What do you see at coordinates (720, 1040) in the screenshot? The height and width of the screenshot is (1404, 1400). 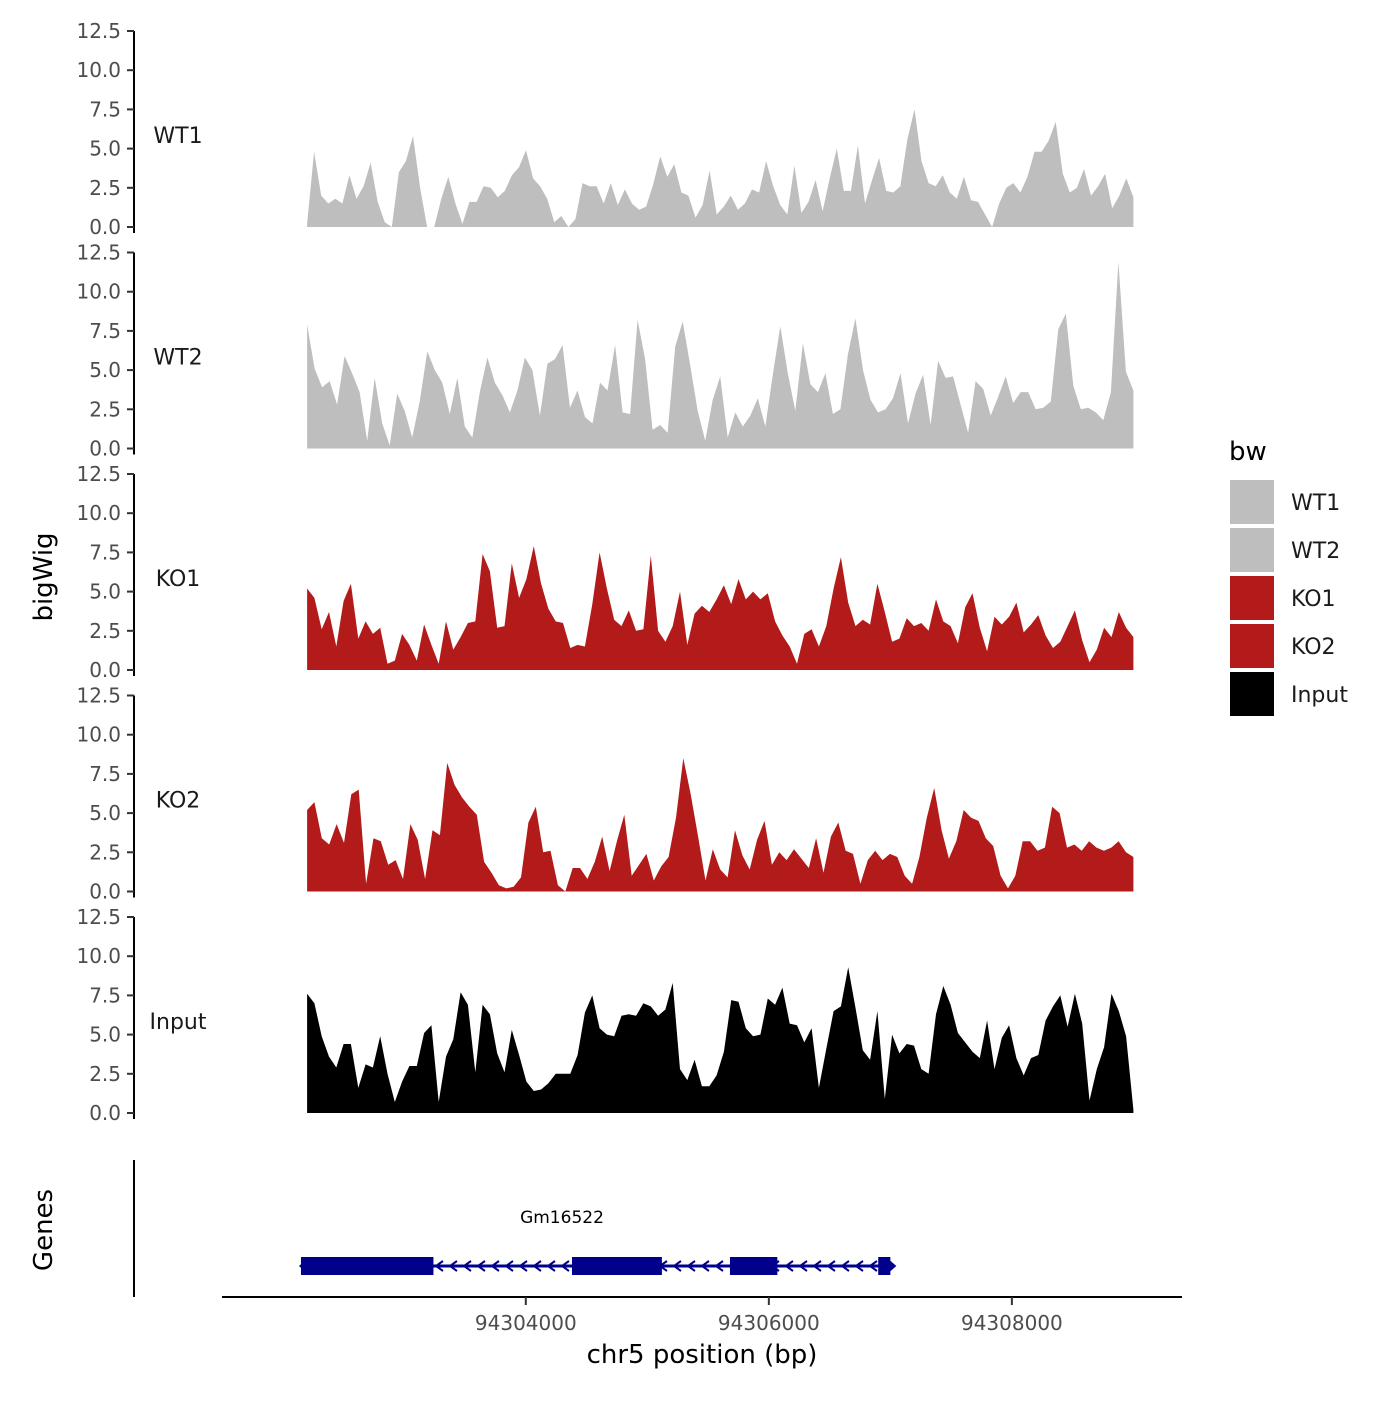 I see `signal-area-input` at bounding box center [720, 1040].